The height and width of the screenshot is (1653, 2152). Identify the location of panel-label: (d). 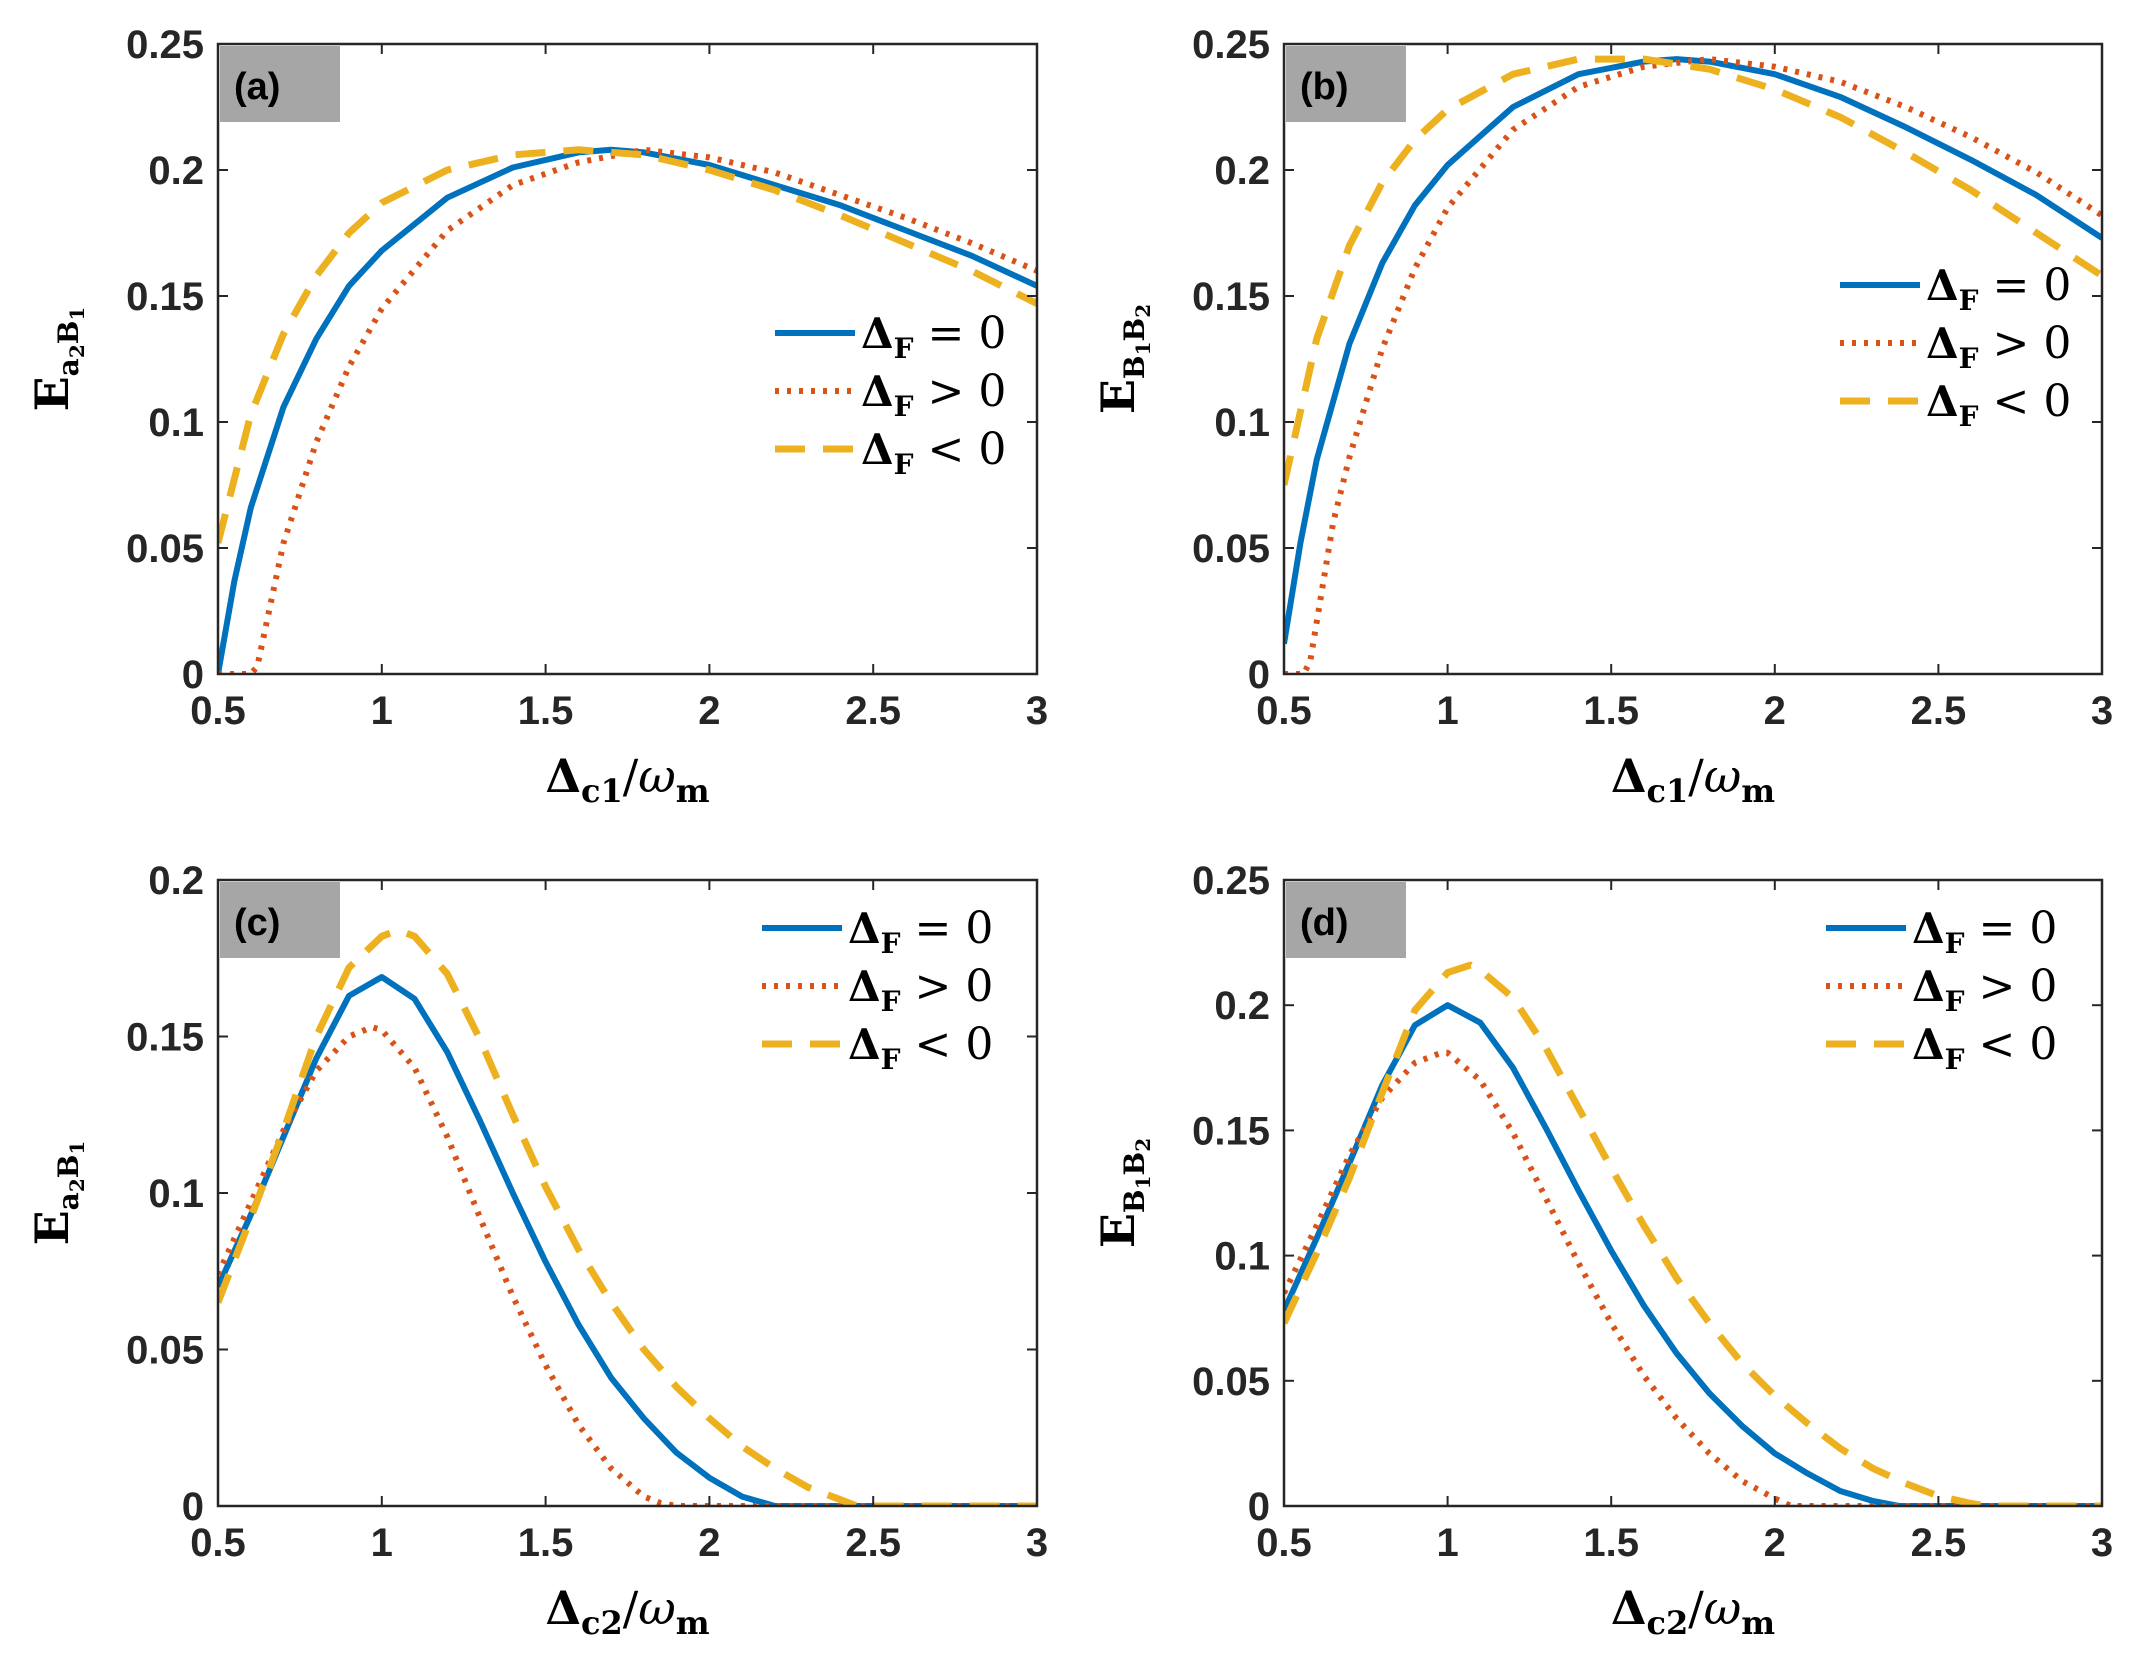
(1346, 920).